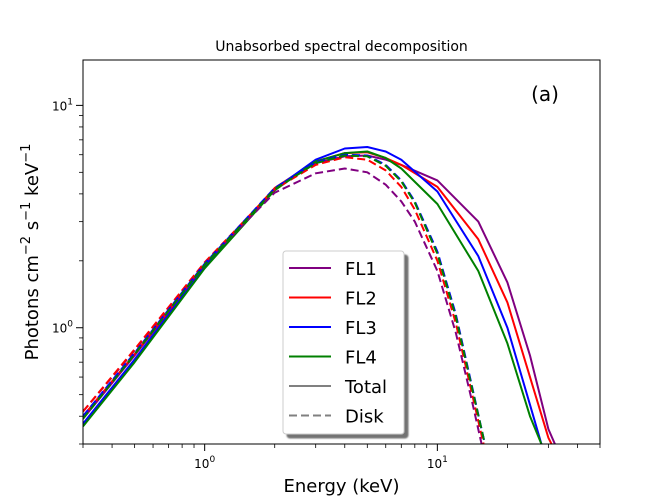 The image size is (668, 500). Describe the element at coordinates (361, 328) in the screenshot. I see `legend-label-fl3: FL3` at that location.